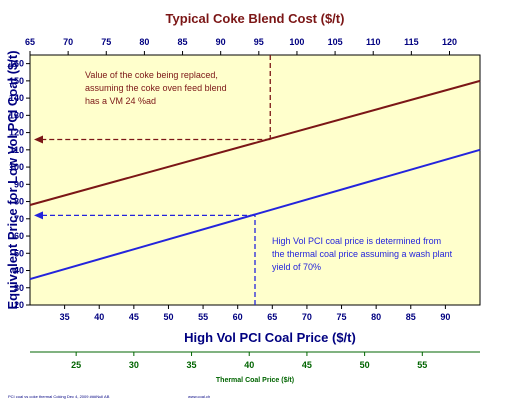 The image size is (520, 402). Describe the element at coordinates (168, 317) in the screenshot. I see `x-tick-label: 50` at that location.